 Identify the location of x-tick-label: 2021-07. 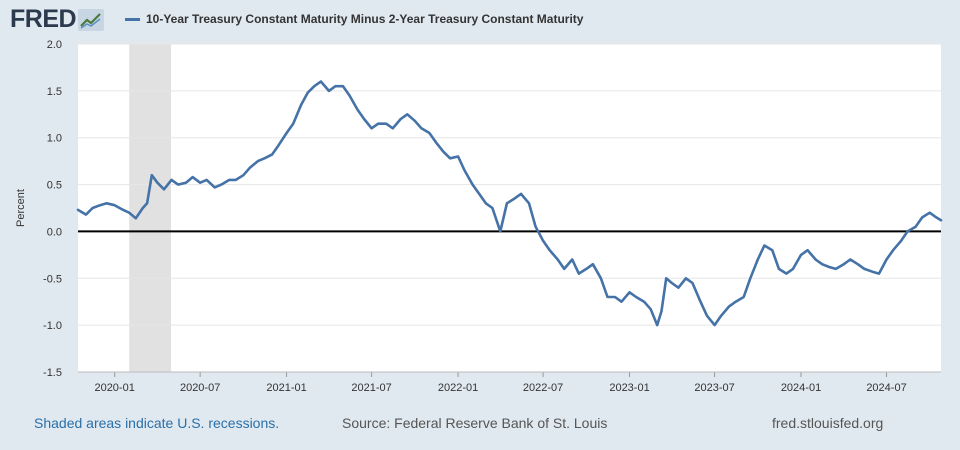
(371, 388).